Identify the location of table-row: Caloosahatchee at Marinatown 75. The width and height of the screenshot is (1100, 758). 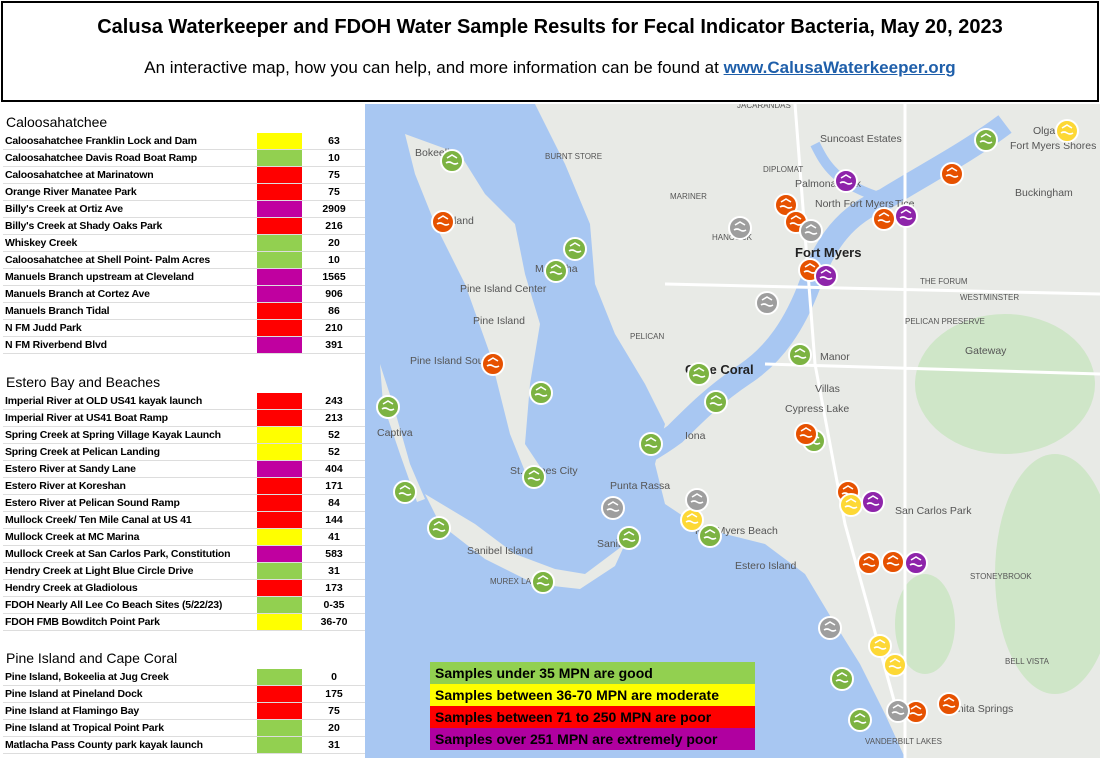
(184, 175).